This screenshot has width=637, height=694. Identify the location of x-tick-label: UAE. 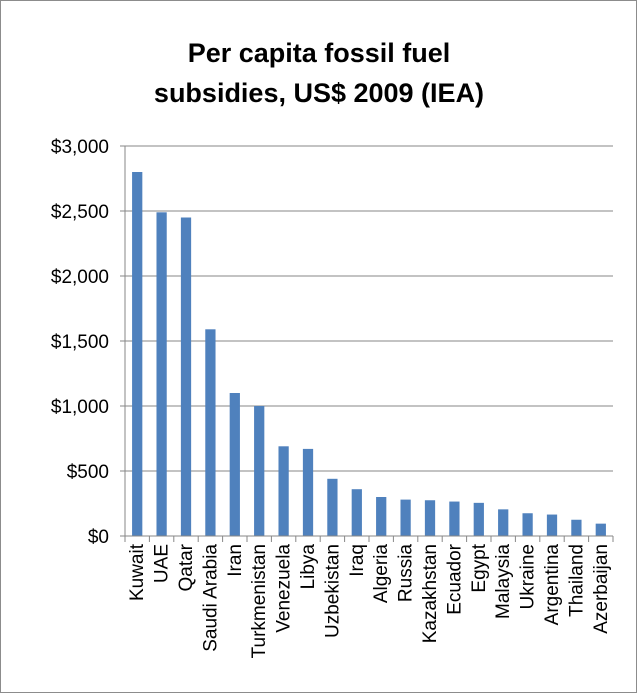
(162, 563).